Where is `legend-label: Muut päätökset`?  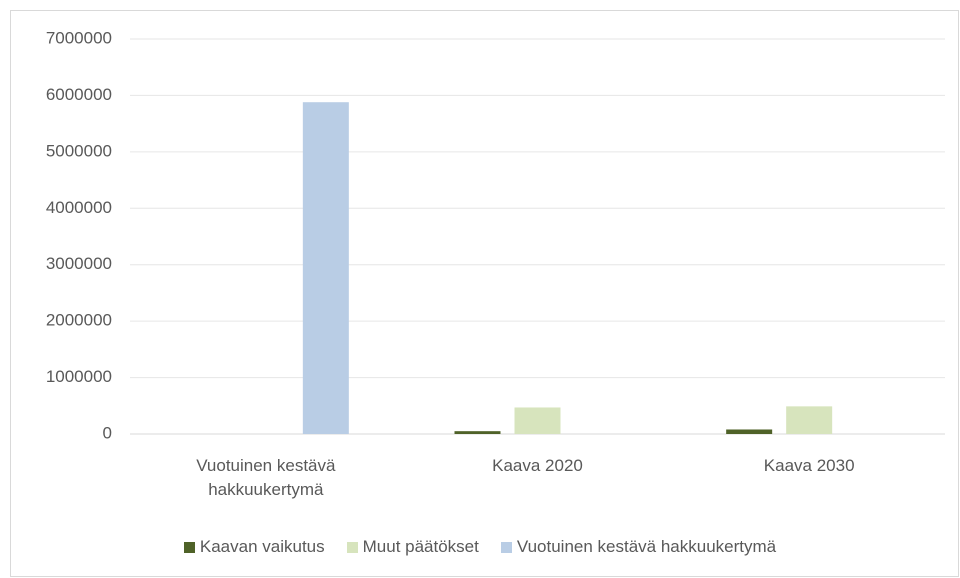
legend-label: Muut päätökset is located at coordinates (420, 546).